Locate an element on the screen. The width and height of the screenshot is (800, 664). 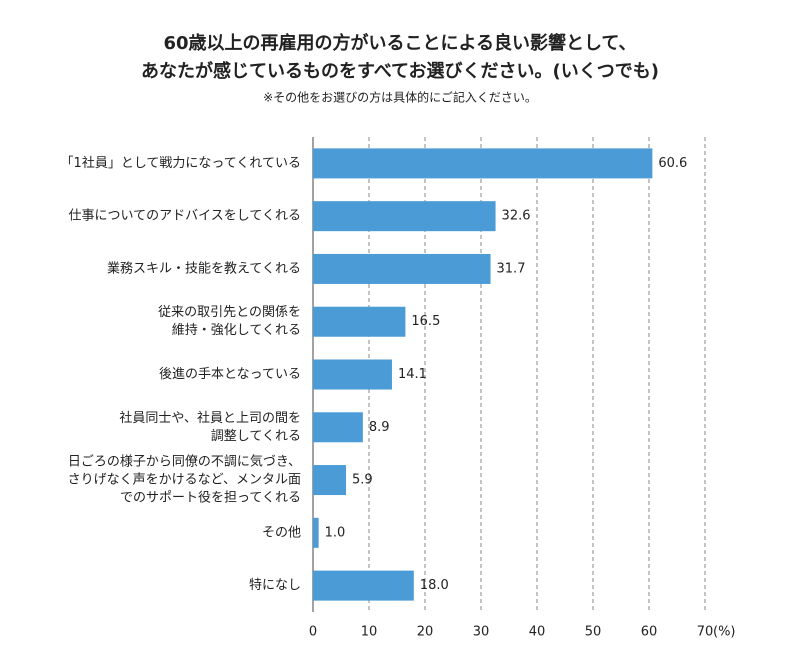
value-label: 8.9 is located at coordinates (379, 427).